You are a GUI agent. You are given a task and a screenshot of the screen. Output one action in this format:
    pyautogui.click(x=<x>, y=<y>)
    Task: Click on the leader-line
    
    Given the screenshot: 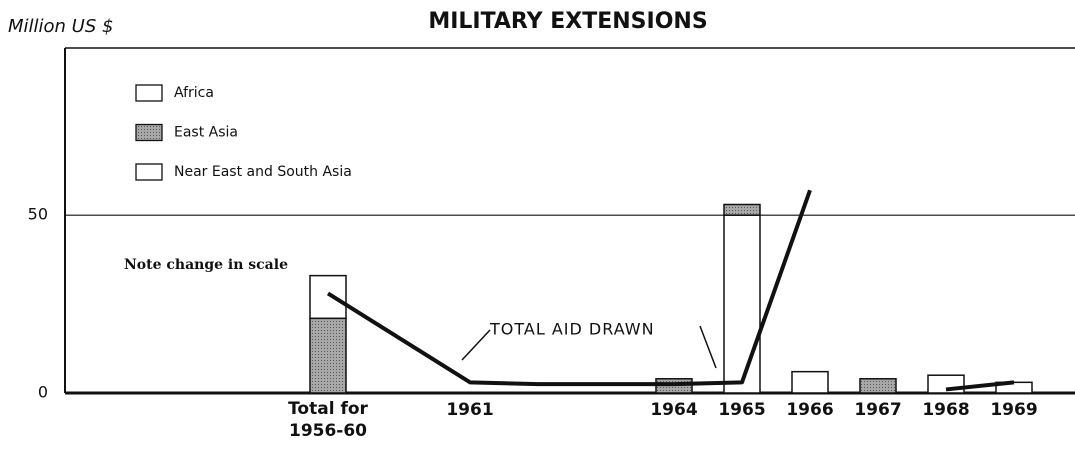 What is the action you would take?
    pyautogui.click(x=589, y=347)
    